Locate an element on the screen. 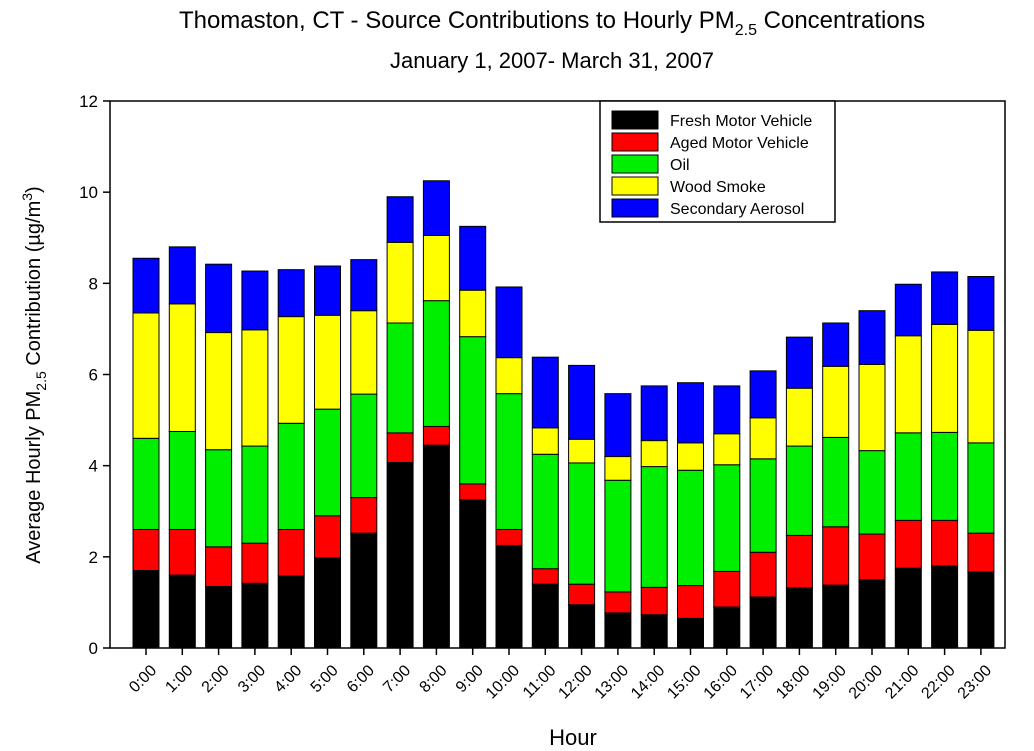  x-tick-label: 3:00 is located at coordinates (252, 679).